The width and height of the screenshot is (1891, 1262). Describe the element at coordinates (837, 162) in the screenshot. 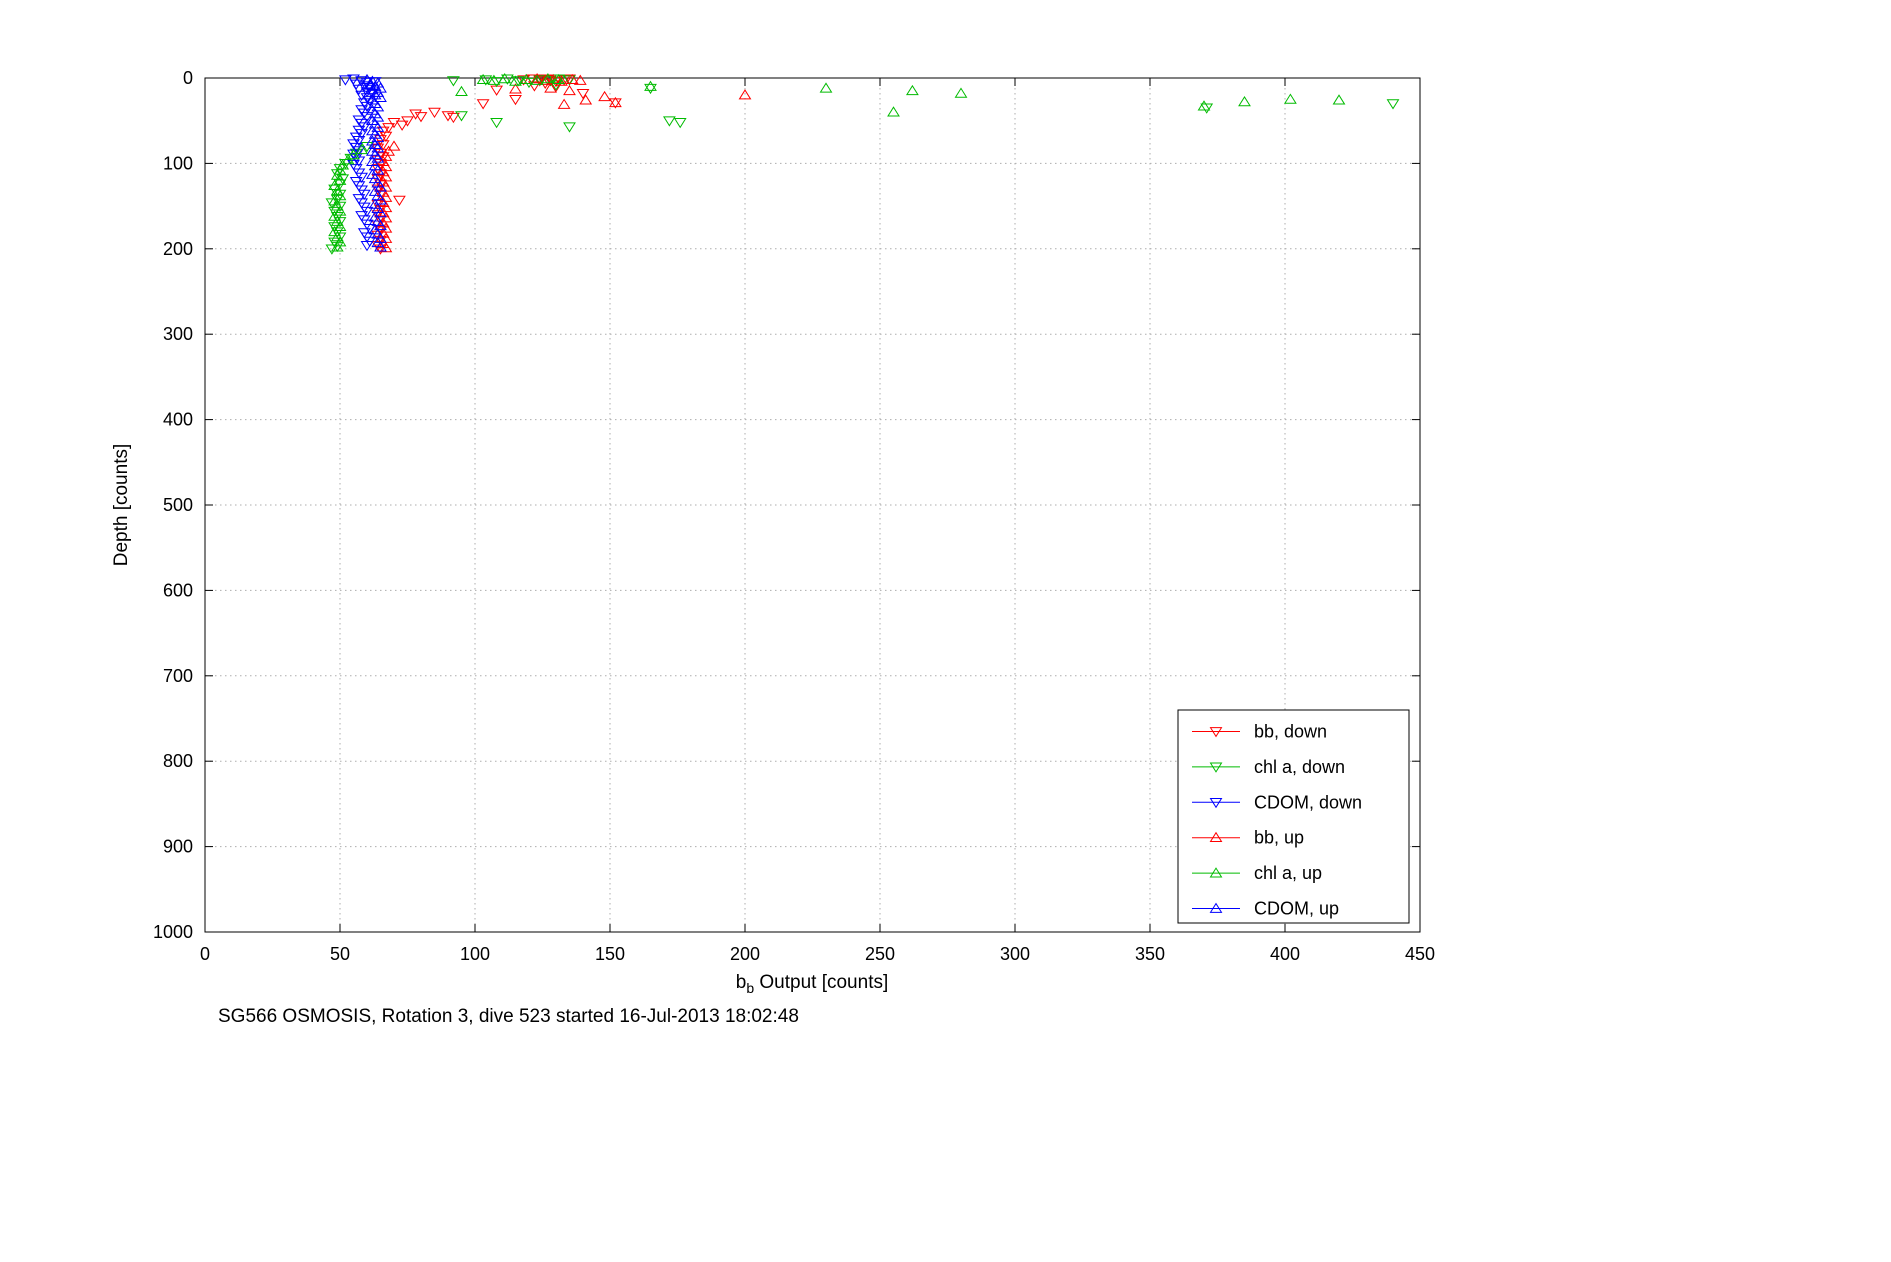

I see `series-chl-a-up` at that location.